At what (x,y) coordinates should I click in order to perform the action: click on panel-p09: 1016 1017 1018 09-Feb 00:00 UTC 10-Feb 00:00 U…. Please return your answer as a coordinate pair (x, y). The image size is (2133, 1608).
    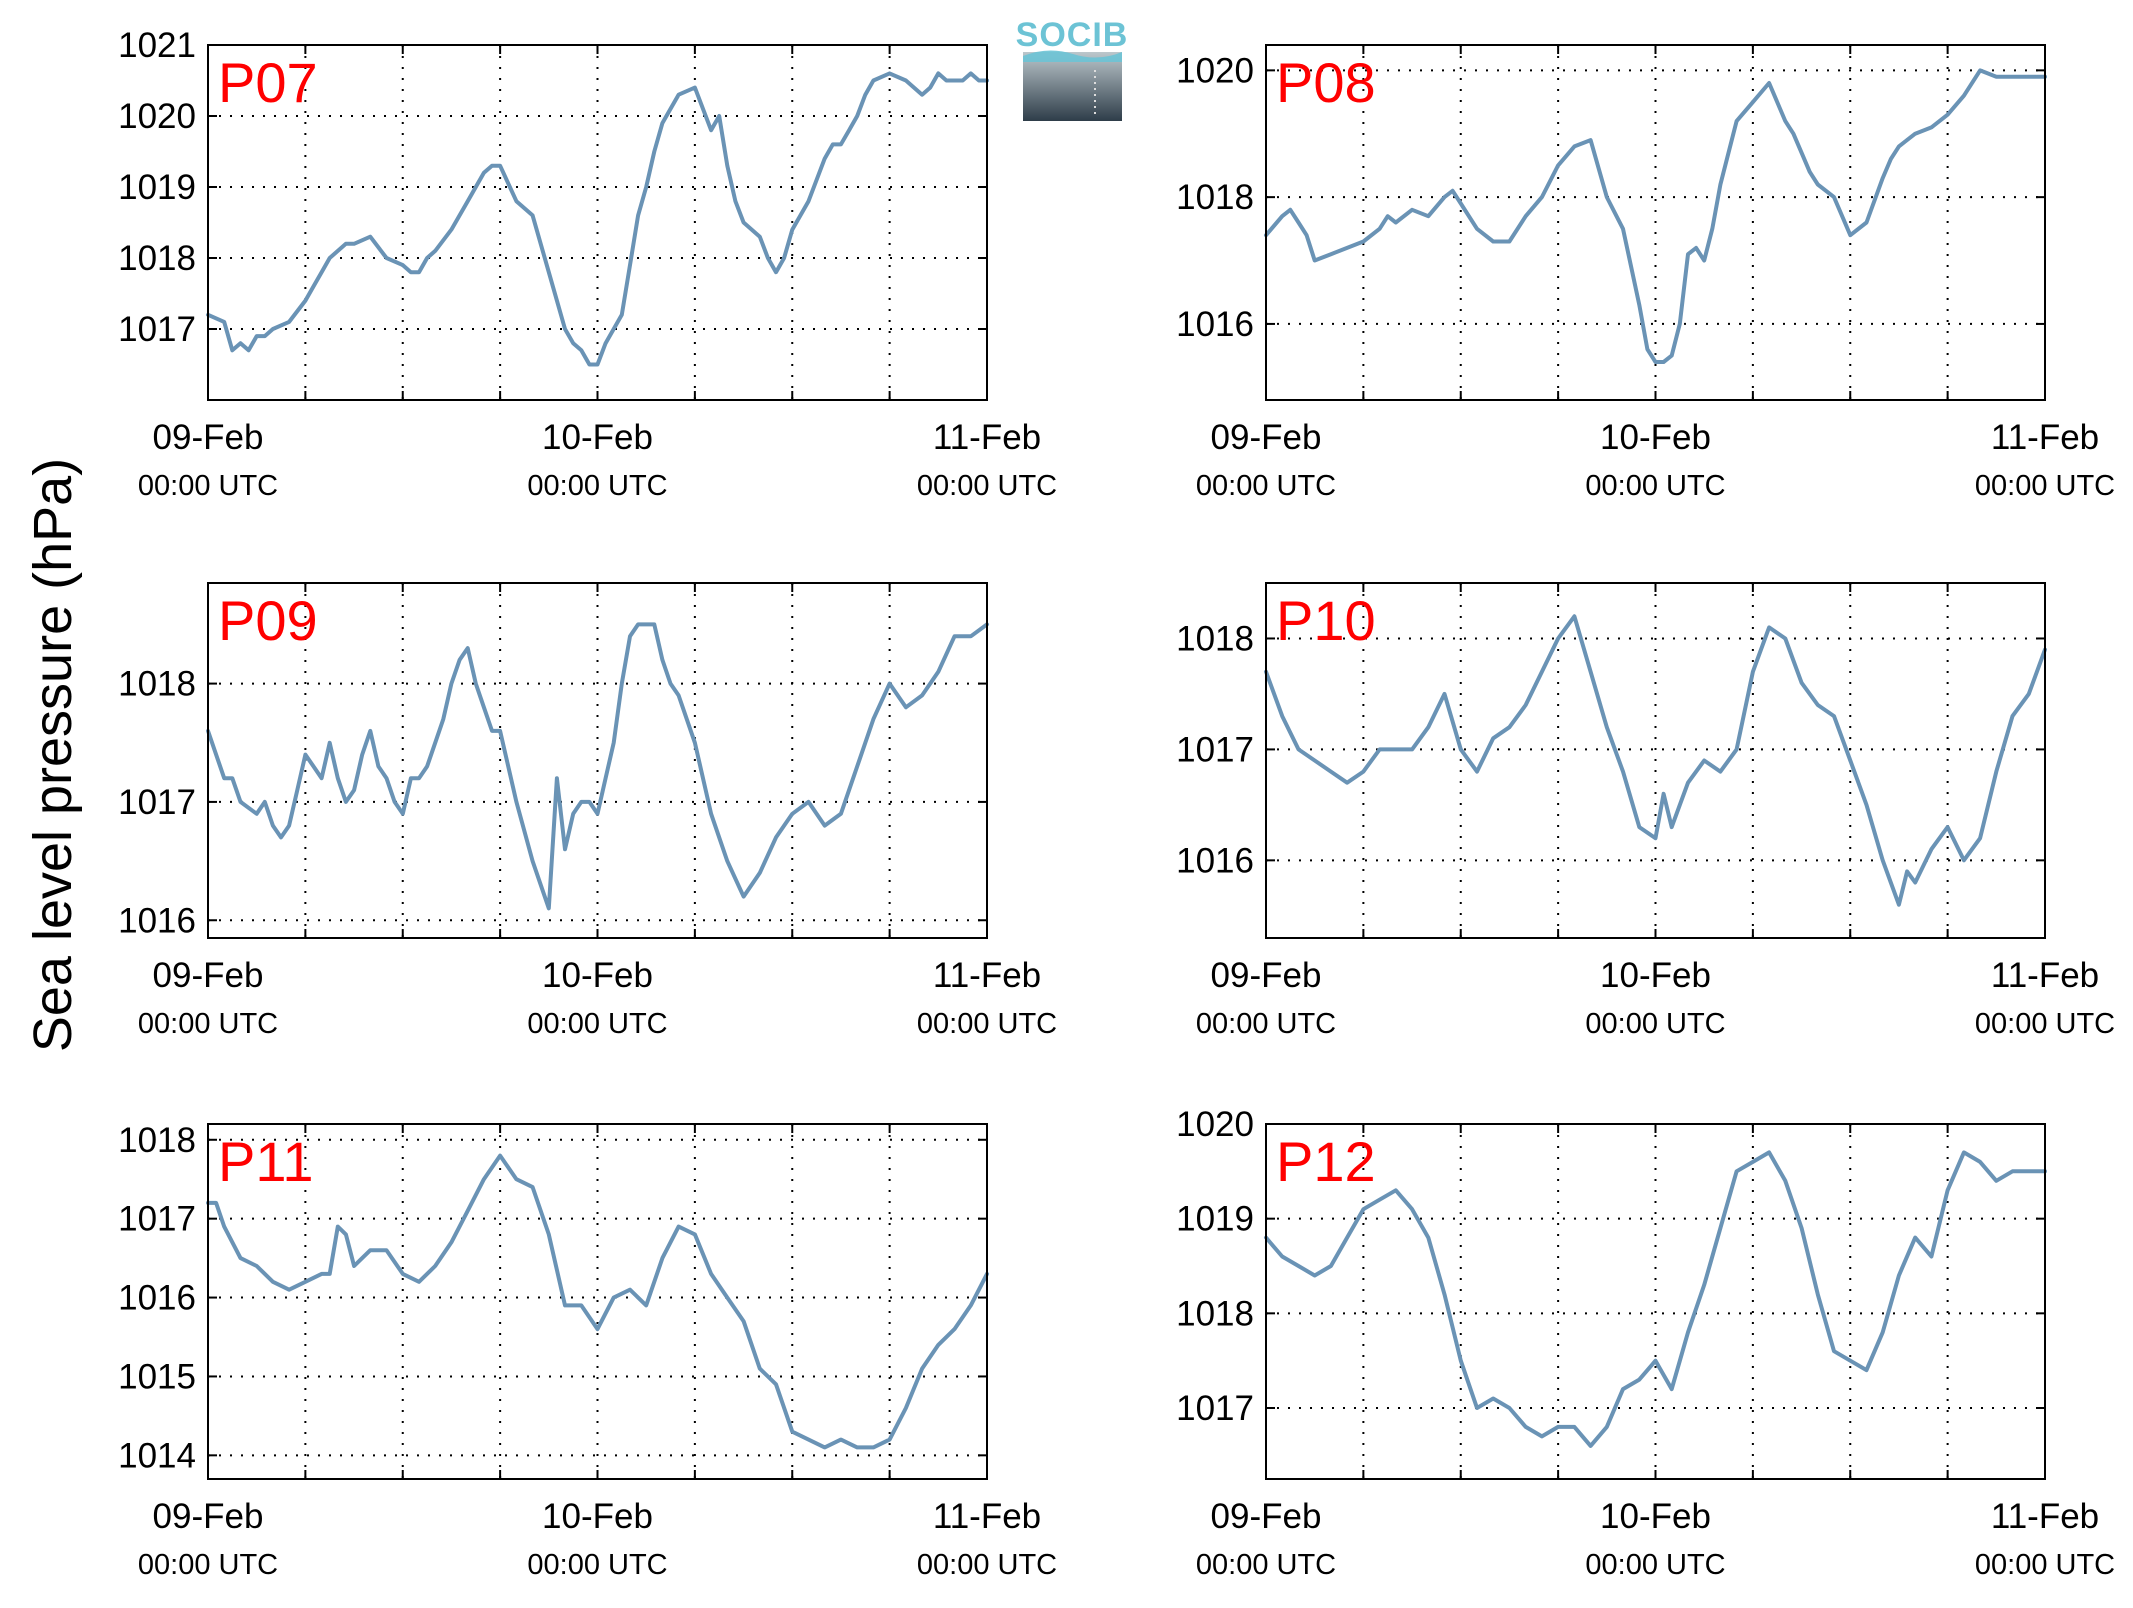
    Looking at the image, I should click on (587, 811).